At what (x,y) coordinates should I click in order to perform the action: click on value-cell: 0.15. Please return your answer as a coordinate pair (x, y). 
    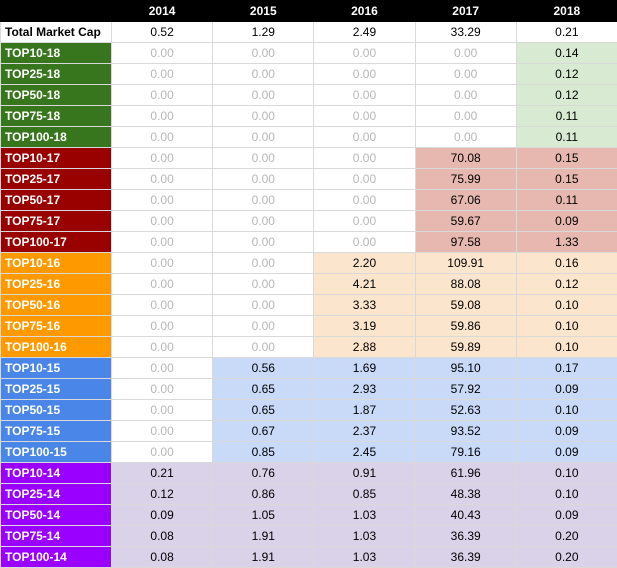
    Looking at the image, I should click on (566, 179).